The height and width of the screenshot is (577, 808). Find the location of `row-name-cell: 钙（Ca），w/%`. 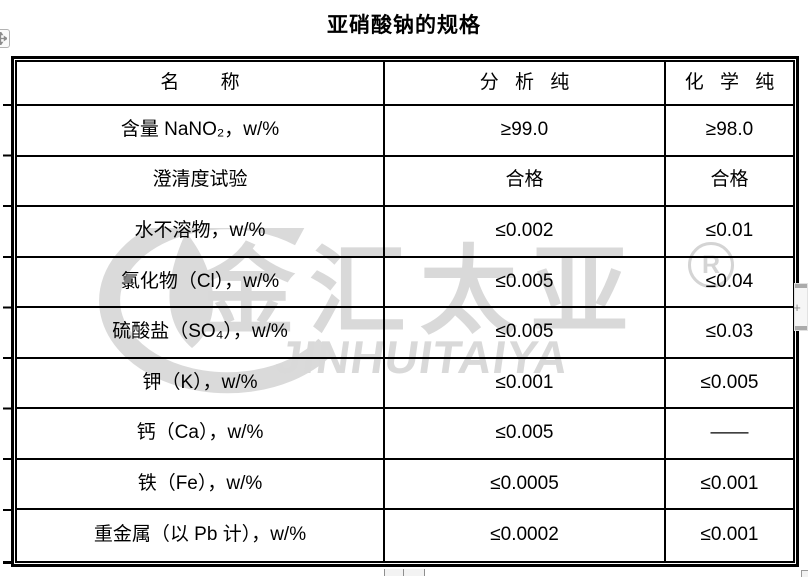

row-name-cell: 钙（Ca），w/% is located at coordinates (201, 434).